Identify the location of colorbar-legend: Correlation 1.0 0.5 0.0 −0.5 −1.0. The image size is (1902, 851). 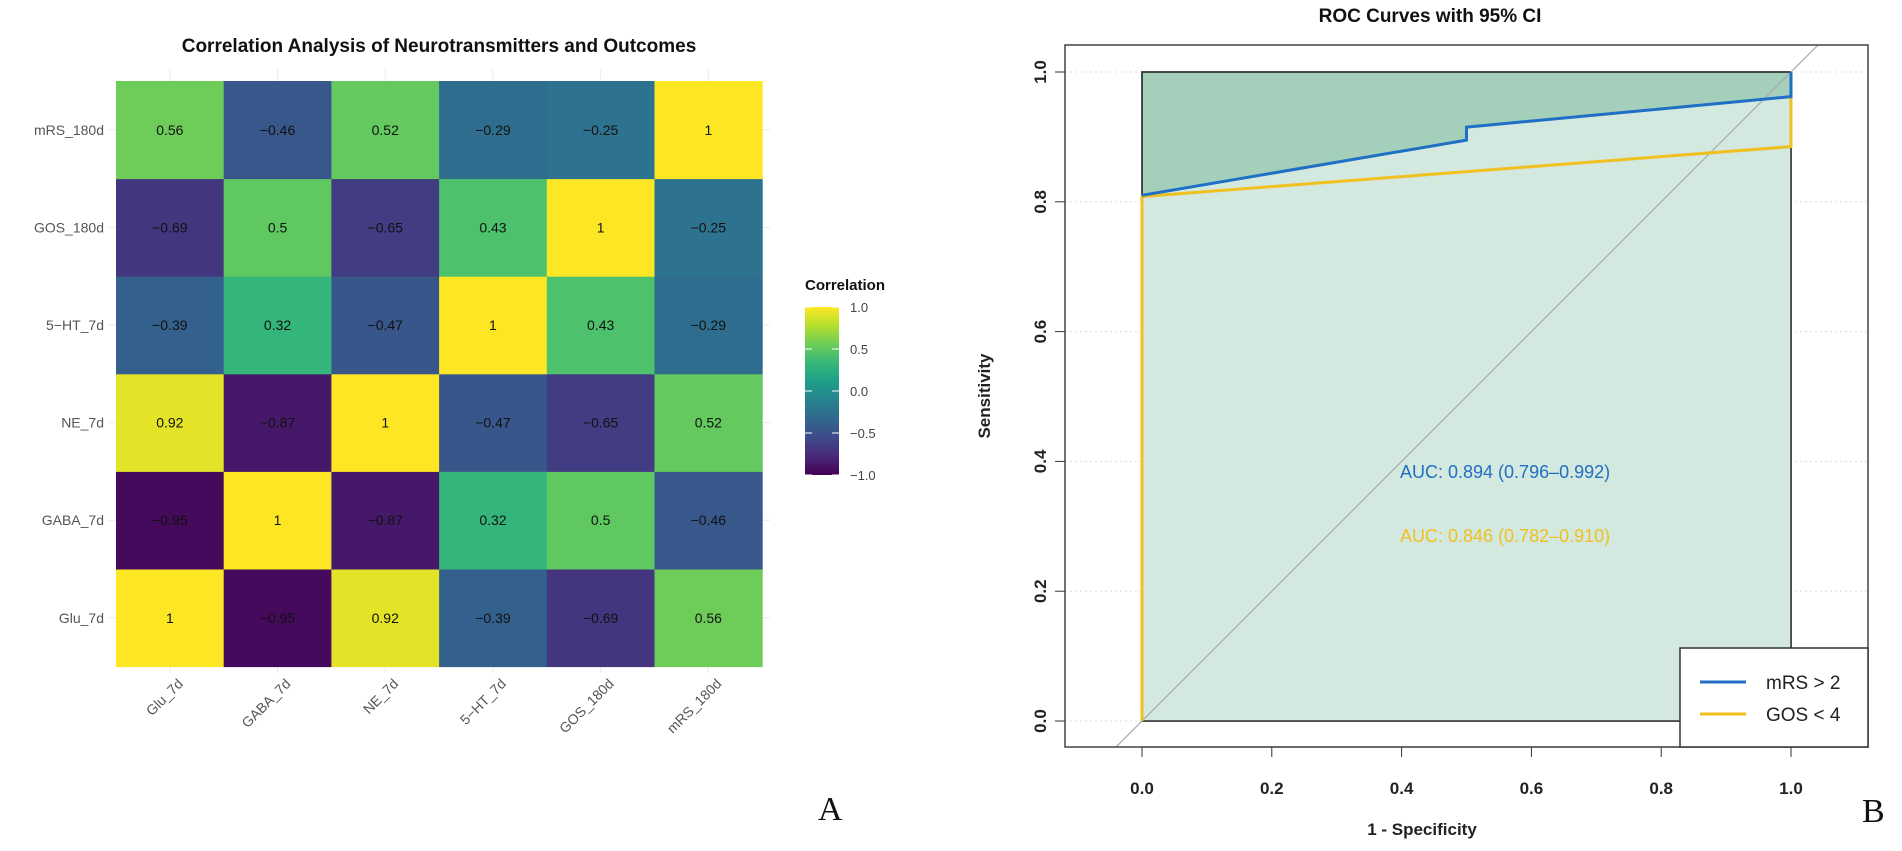
(845, 380).